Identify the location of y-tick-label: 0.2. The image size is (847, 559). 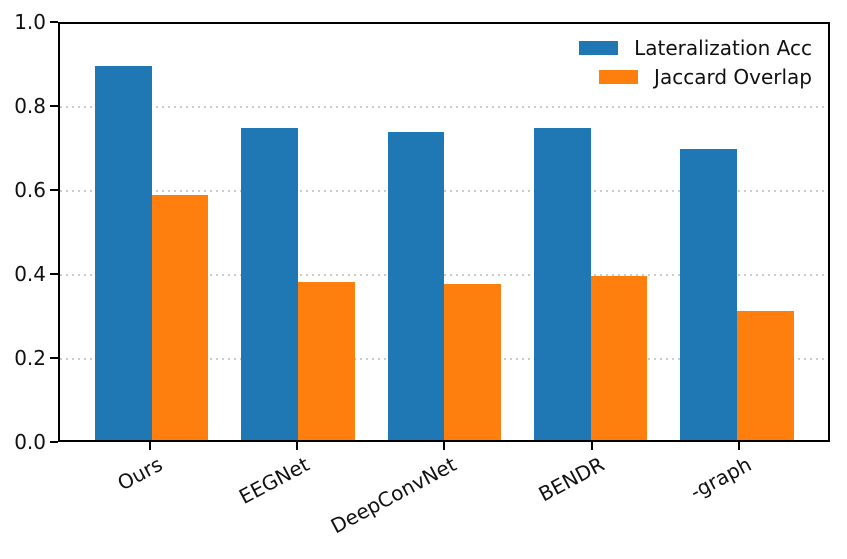
(30, 358).